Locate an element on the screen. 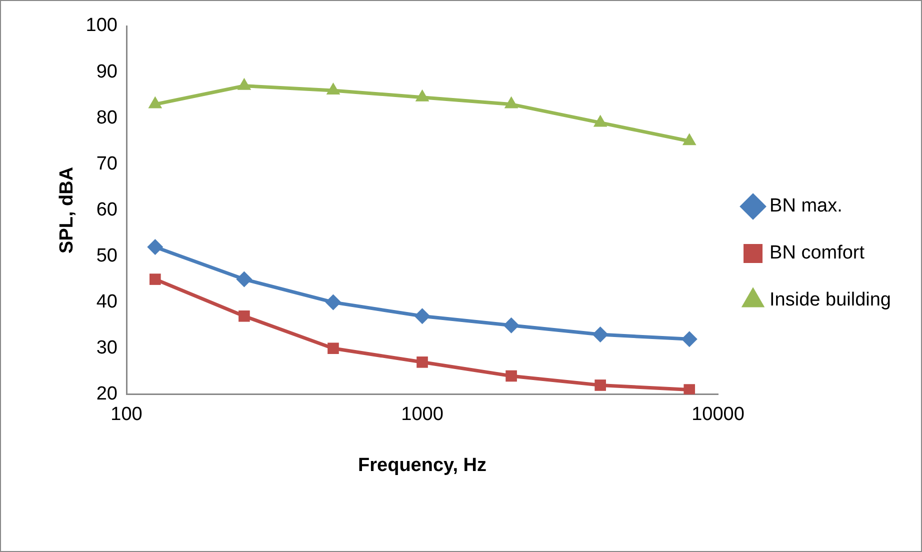 The width and height of the screenshot is (922, 552). y-tick-label: 90 is located at coordinates (107, 71).